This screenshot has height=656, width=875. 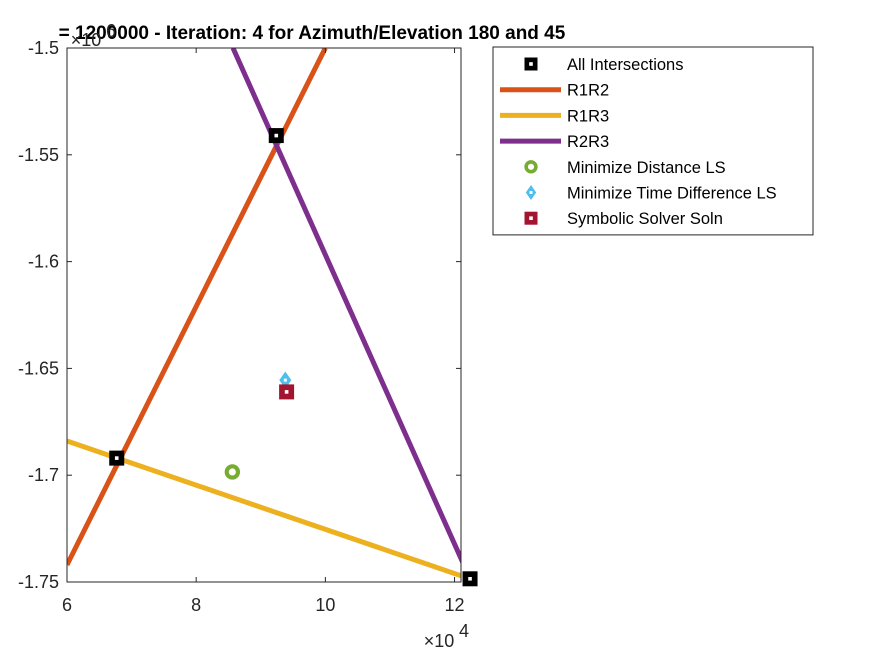 What do you see at coordinates (67, 605) in the screenshot?
I see `x-tick-label: 6` at bounding box center [67, 605].